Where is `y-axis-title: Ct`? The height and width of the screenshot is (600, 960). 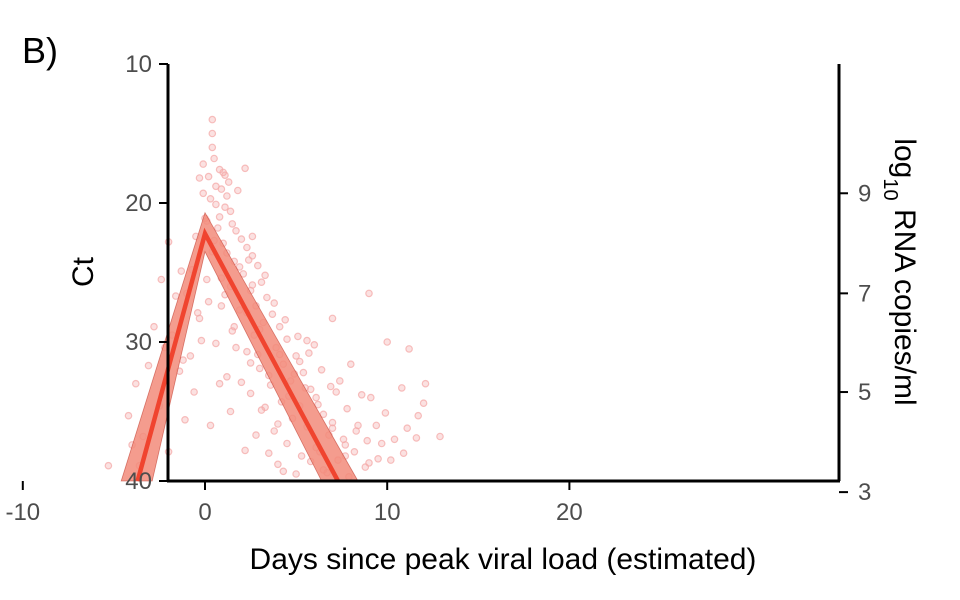
y-axis-title: Ct is located at coordinates (83, 271).